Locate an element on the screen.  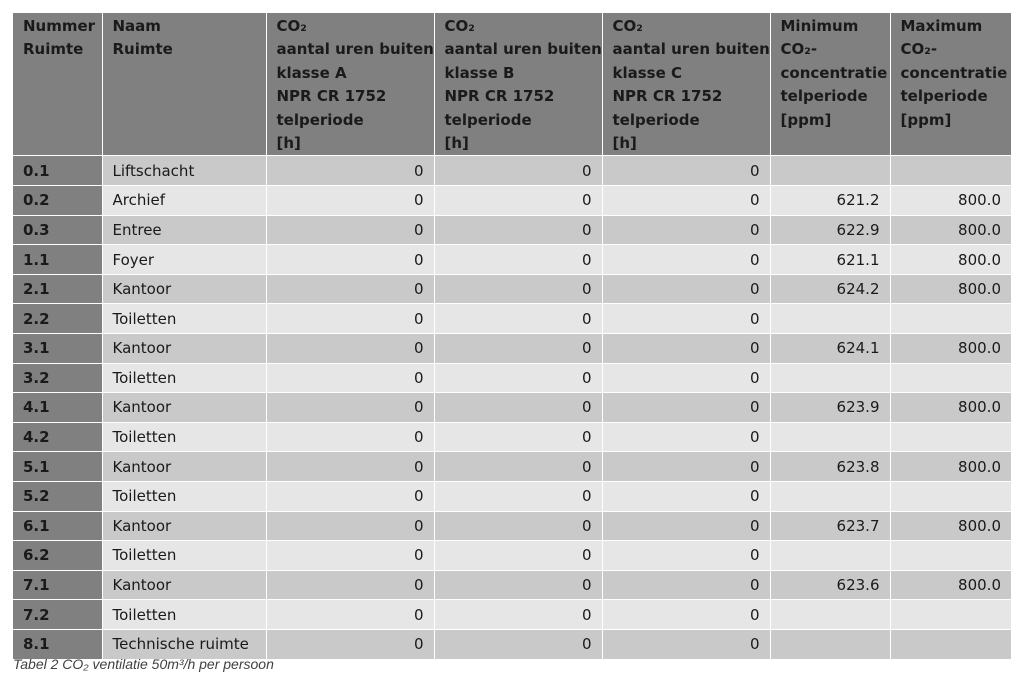
column-header-line: [h] is located at coordinates (288, 143).